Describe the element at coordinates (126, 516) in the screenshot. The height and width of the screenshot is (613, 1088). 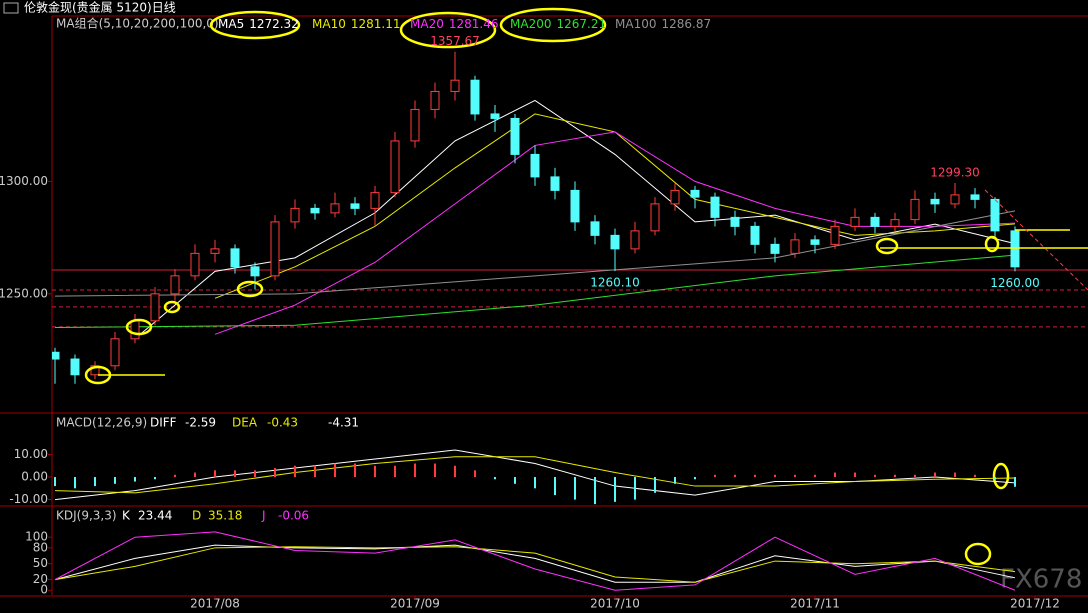
I see `legend-name: K` at that location.